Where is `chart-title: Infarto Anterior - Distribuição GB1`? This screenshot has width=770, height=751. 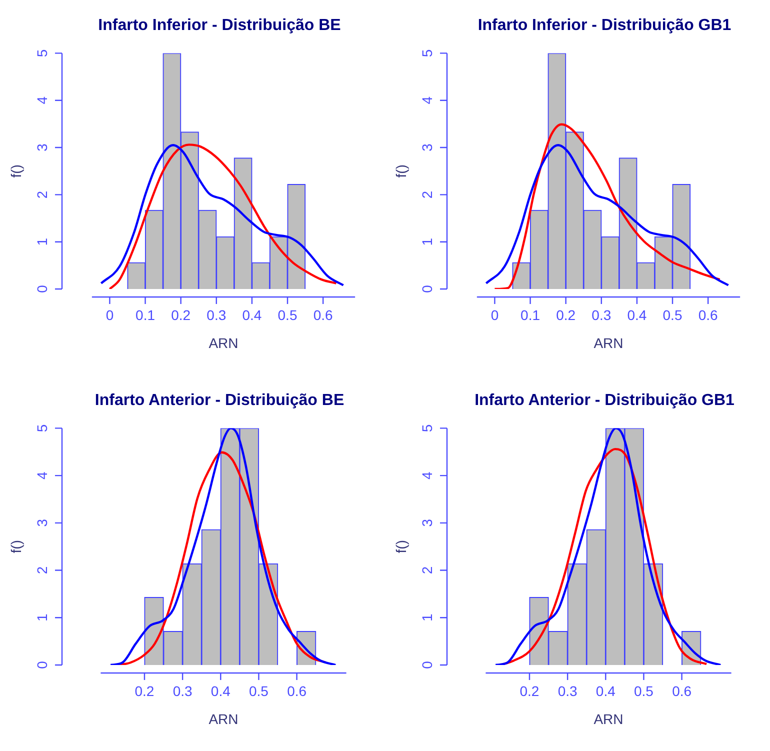 chart-title: Infarto Anterior - Distribuição GB1 is located at coordinates (604, 401).